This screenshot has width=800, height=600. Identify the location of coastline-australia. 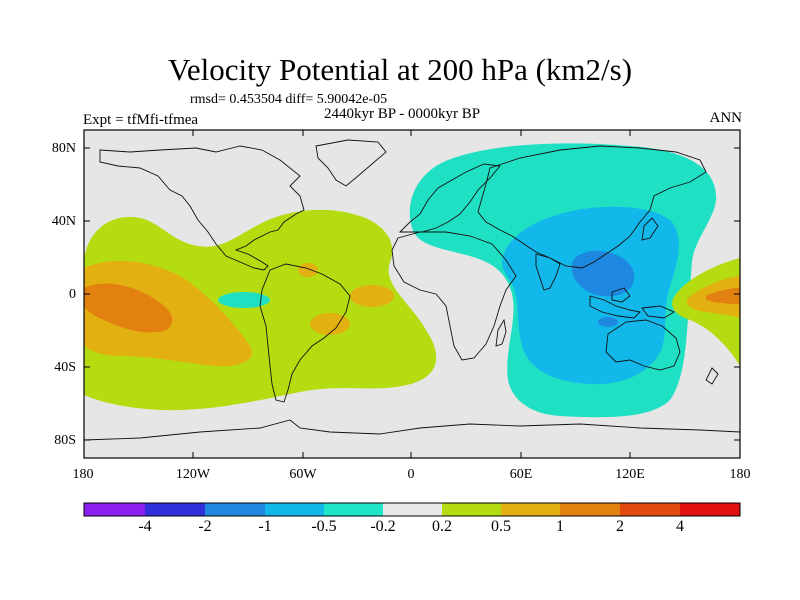
(643, 345).